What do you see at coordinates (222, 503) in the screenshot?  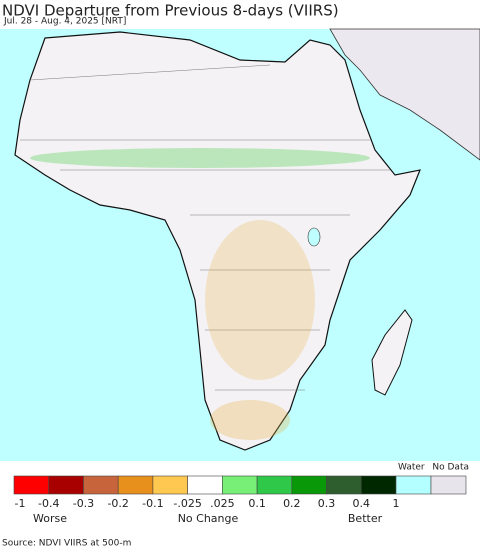 I see `legend-tick: .025` at bounding box center [222, 503].